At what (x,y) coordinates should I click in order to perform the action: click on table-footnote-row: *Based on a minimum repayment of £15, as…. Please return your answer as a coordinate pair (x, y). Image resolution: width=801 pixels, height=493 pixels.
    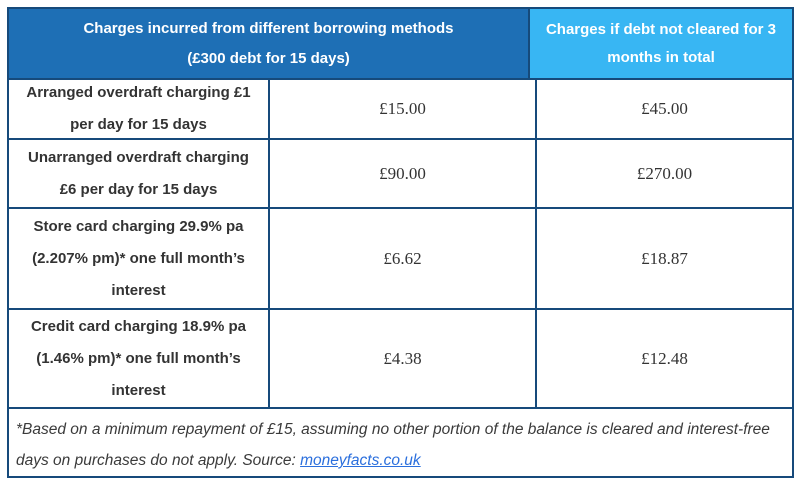
    Looking at the image, I should click on (400, 442).